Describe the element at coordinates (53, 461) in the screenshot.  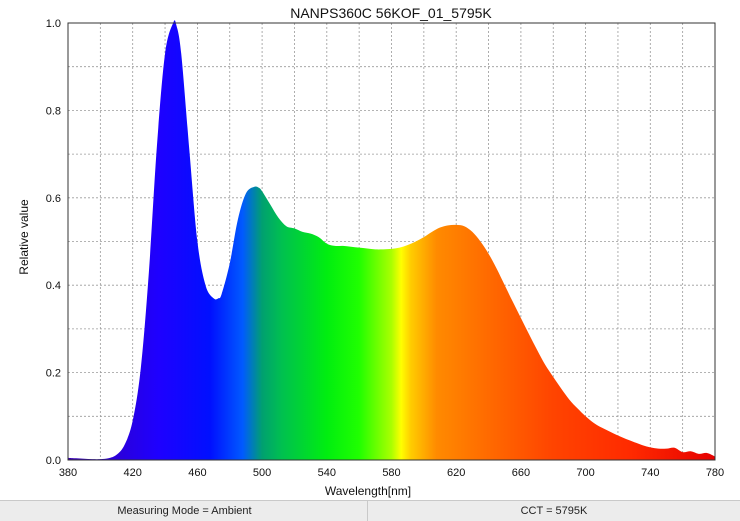
I see `y-tick-label: 0.0` at that location.